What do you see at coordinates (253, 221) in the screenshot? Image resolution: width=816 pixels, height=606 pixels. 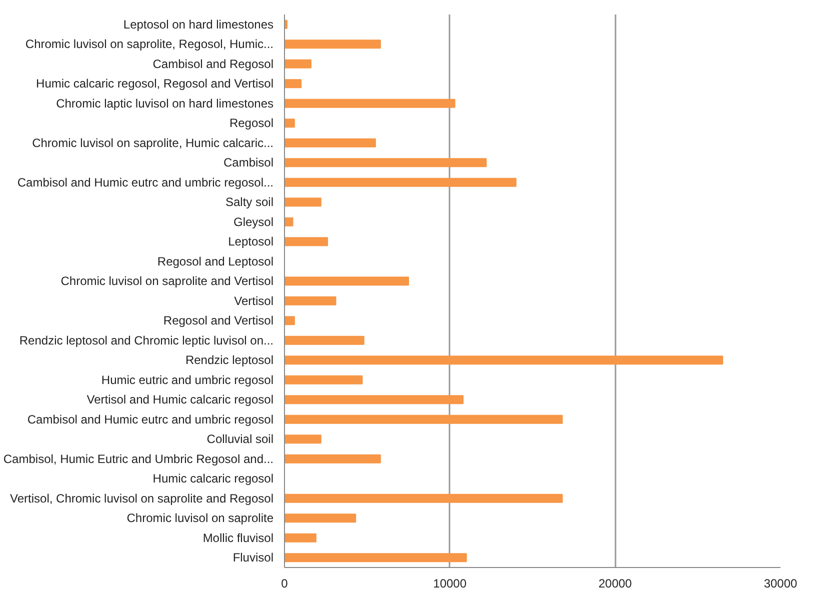 I see `y-tick-label: Gleysol` at bounding box center [253, 221].